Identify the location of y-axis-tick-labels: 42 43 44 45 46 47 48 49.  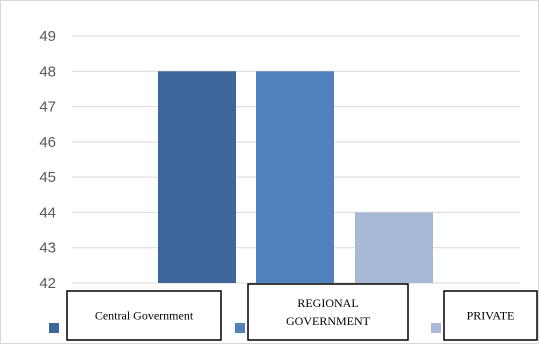
(47, 160).